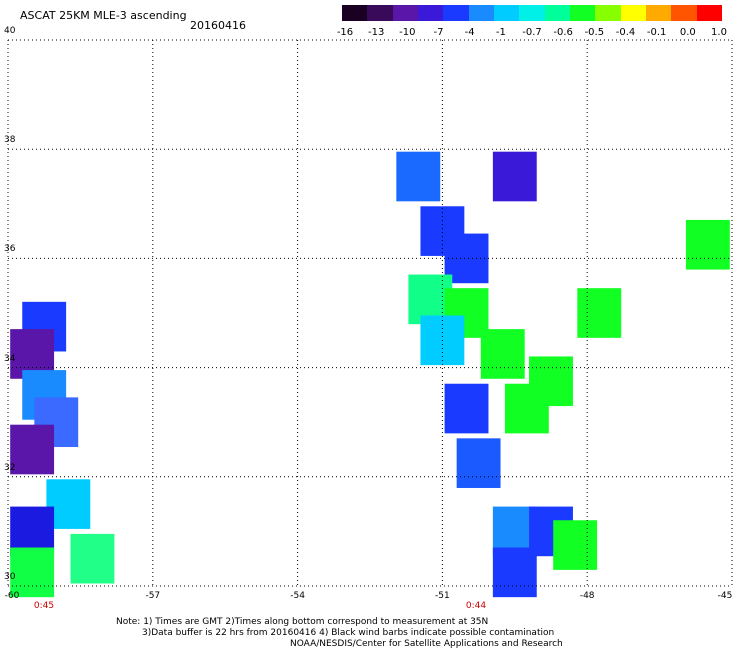  Describe the element at coordinates (10, 140) in the screenshot. I see `lat-label: 38` at that location.